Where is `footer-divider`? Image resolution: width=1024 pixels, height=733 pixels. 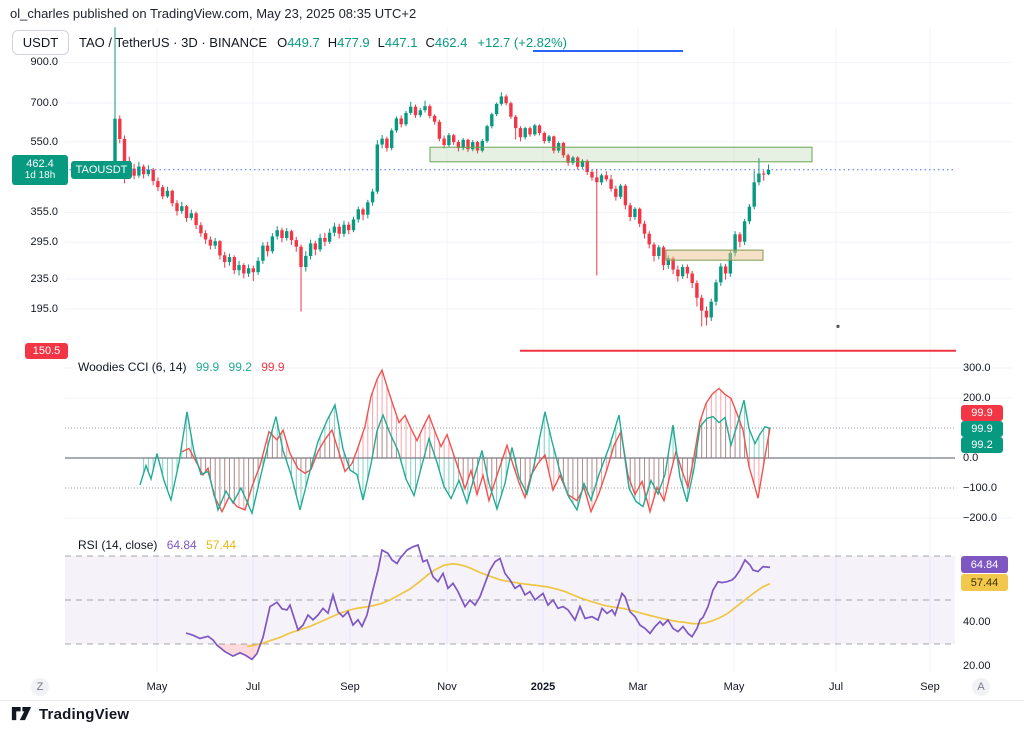 footer-divider is located at coordinates (512, 700).